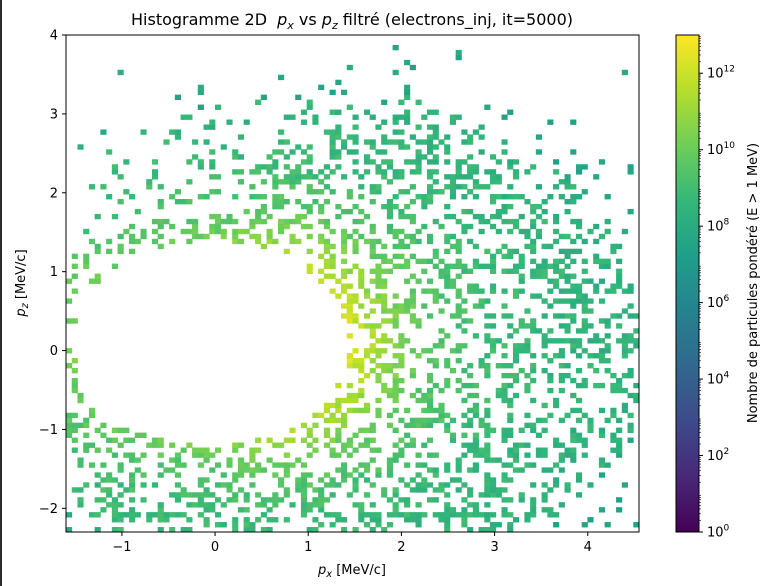  What do you see at coordinates (494, 547) in the screenshot?
I see `x-tick-label: 3` at bounding box center [494, 547].